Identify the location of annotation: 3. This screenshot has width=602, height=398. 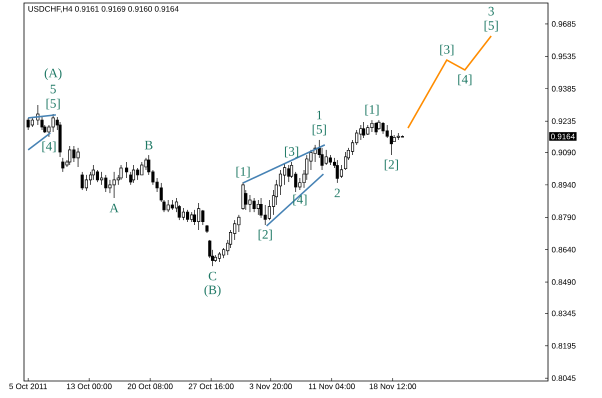
(491, 11).